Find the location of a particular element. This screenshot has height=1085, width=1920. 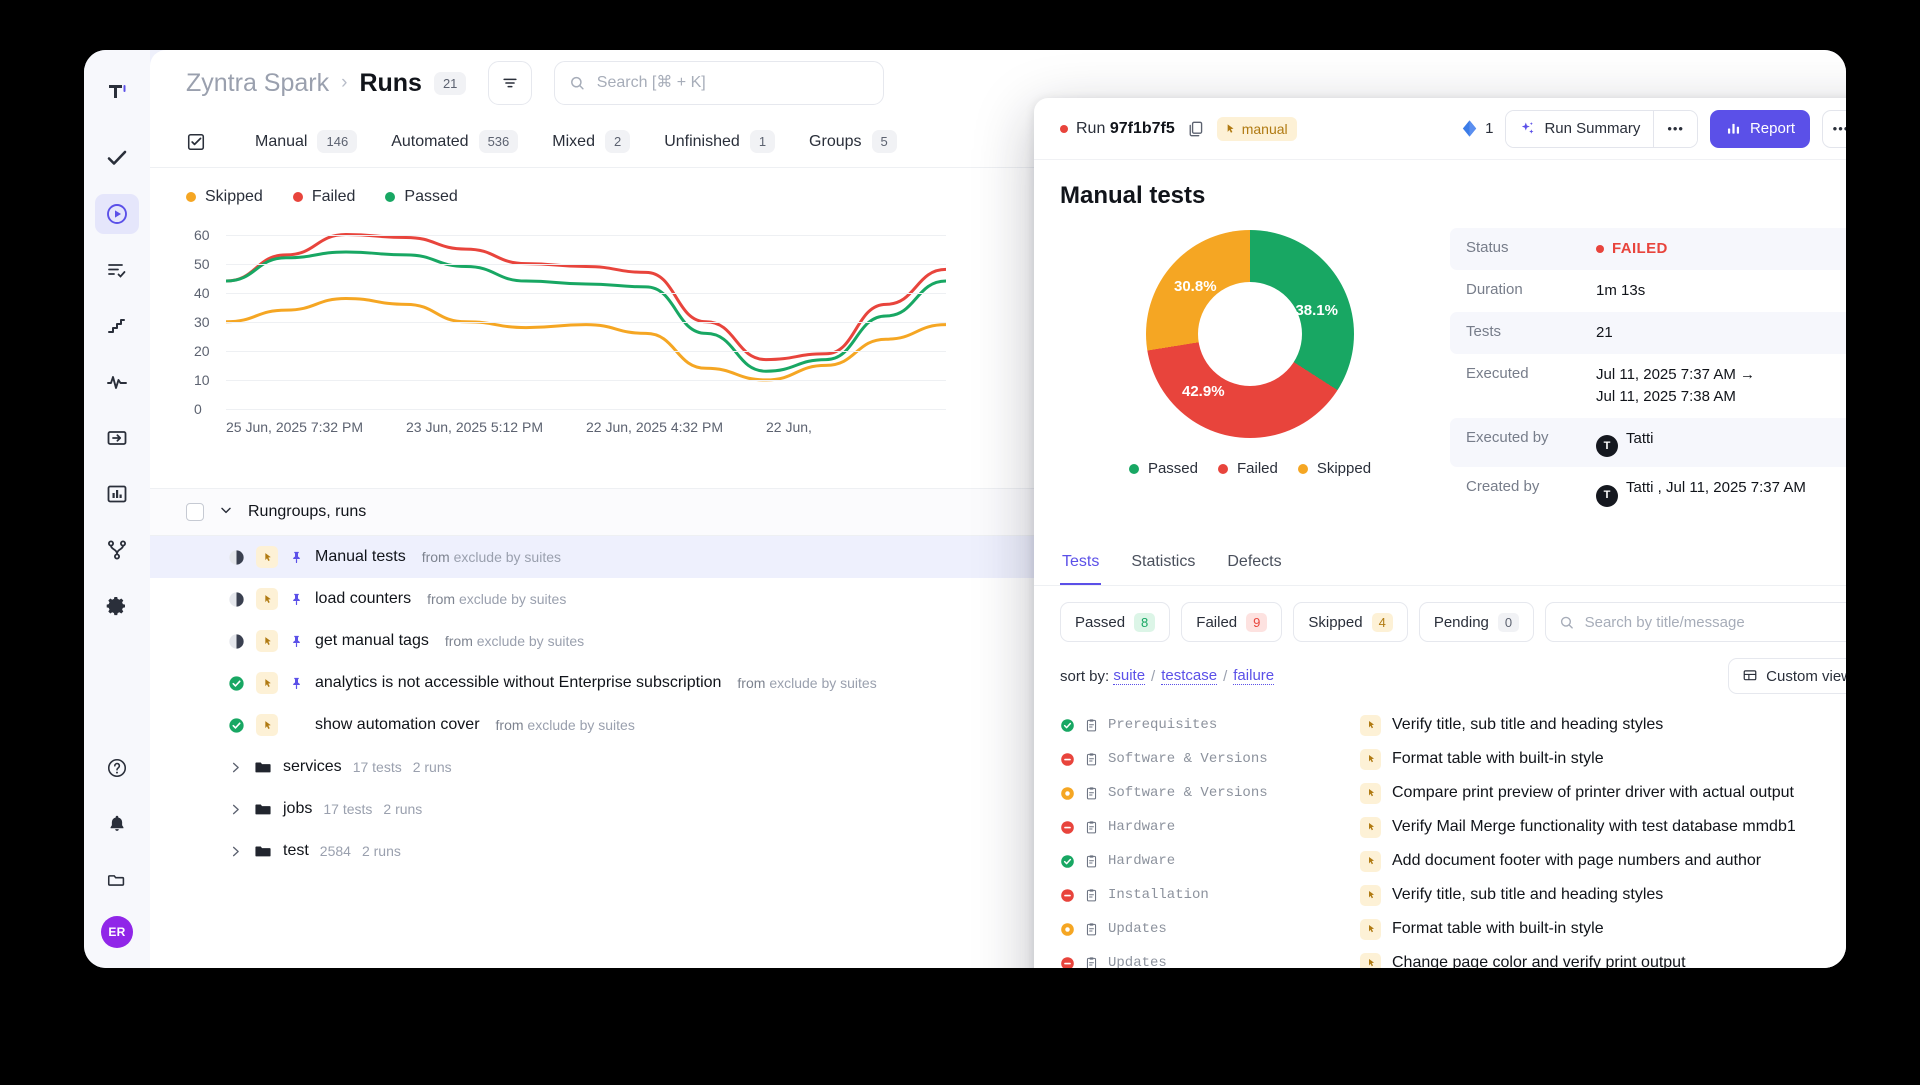

search-input is located at coordinates (733, 83).